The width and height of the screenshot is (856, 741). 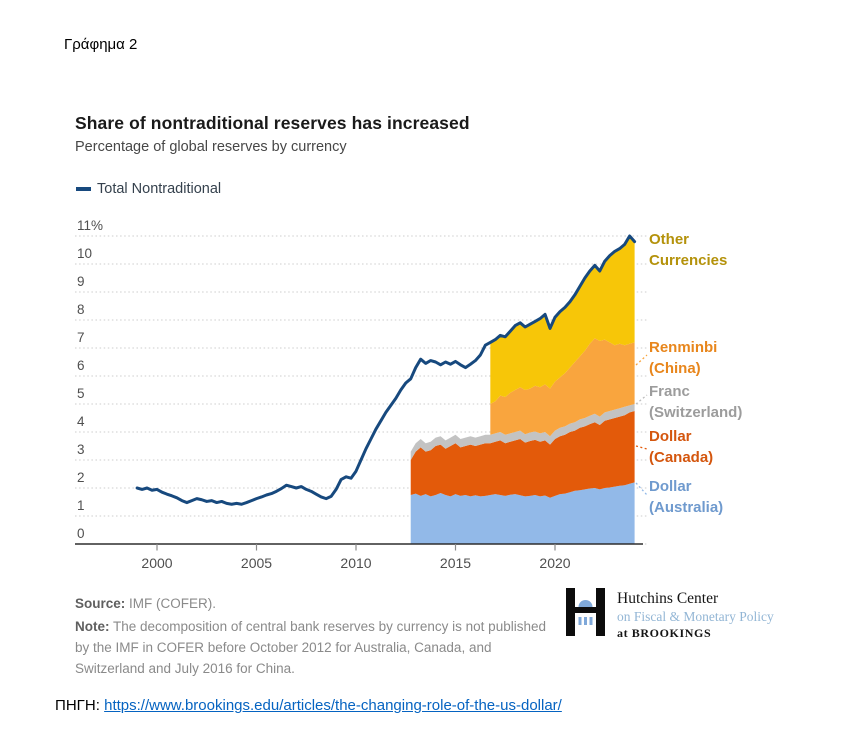 What do you see at coordinates (696, 402) in the screenshot?
I see `area-label-franc-switzerland: Franc (Switzerland)` at bounding box center [696, 402].